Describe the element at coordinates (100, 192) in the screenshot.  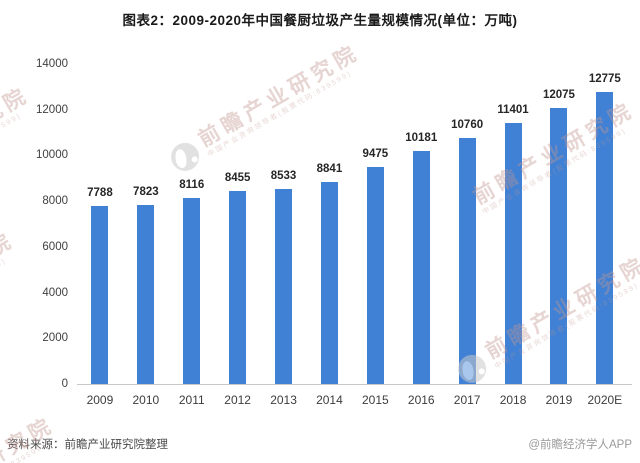
I see `bar-value-label: 7788` at that location.